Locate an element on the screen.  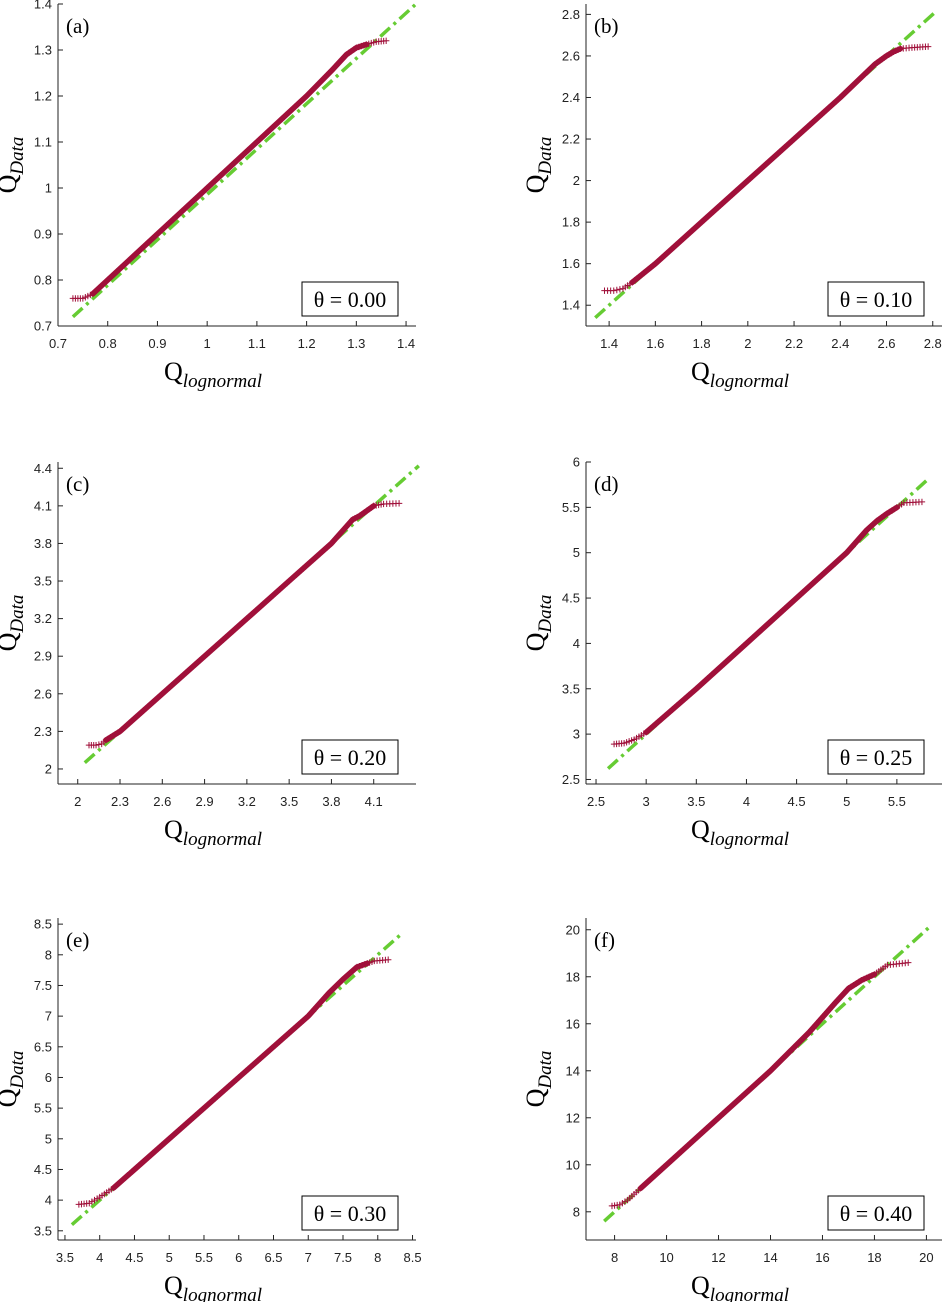
y-tick-label: 2.3 is located at coordinates (43, 731).